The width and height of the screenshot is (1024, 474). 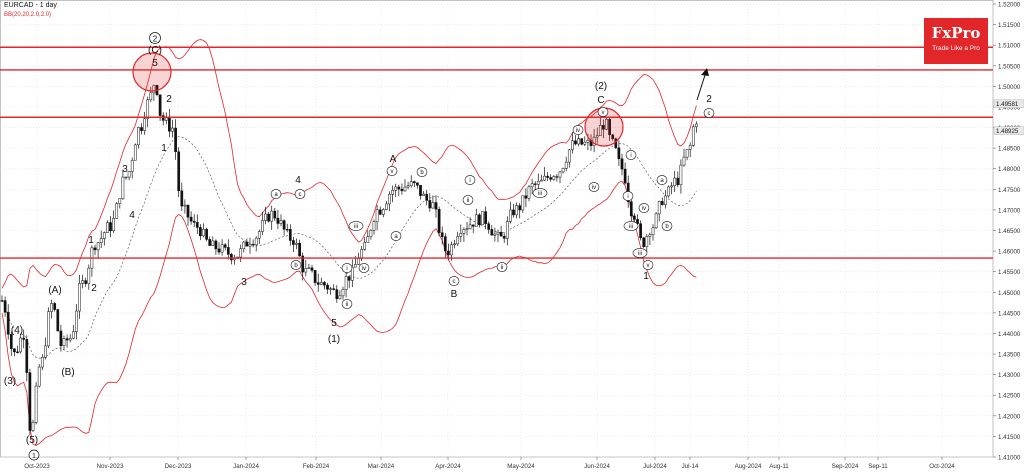 I want to click on y-tick-label: 1.42500, so click(x=1009, y=396).